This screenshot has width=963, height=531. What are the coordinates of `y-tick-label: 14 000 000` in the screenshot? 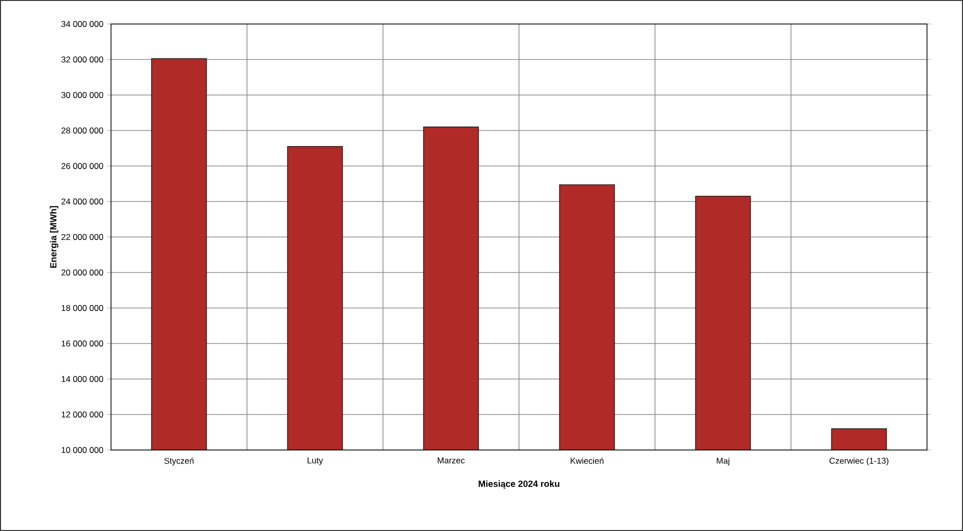 It's located at (83, 379).